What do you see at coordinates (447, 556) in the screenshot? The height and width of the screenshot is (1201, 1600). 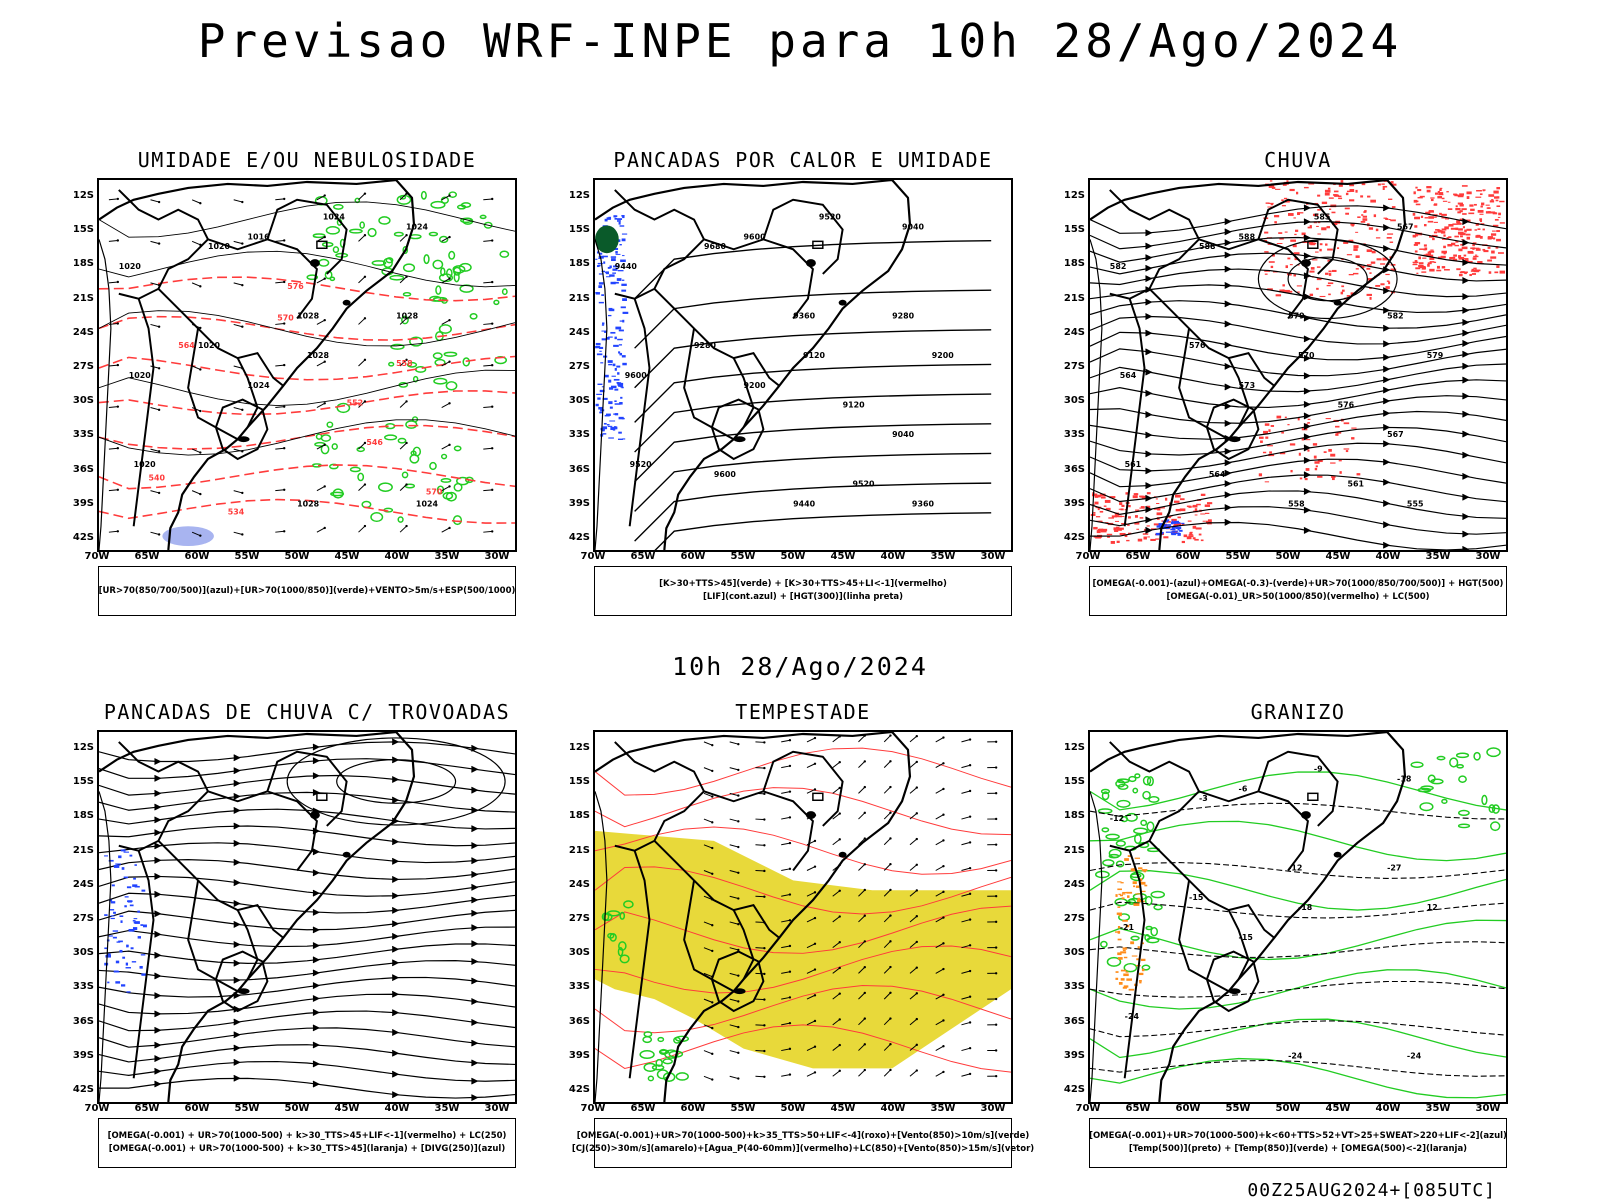 I see `lon-tick-label: 35W` at bounding box center [447, 556].